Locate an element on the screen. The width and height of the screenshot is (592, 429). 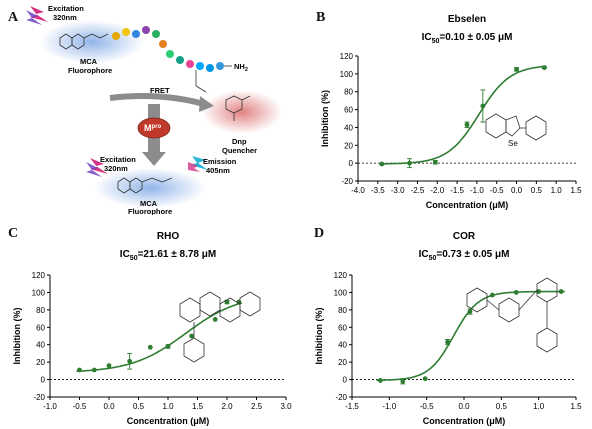
ic50-label: IC50=0.10 ± 0.05 μM is located at coordinates (467, 38).